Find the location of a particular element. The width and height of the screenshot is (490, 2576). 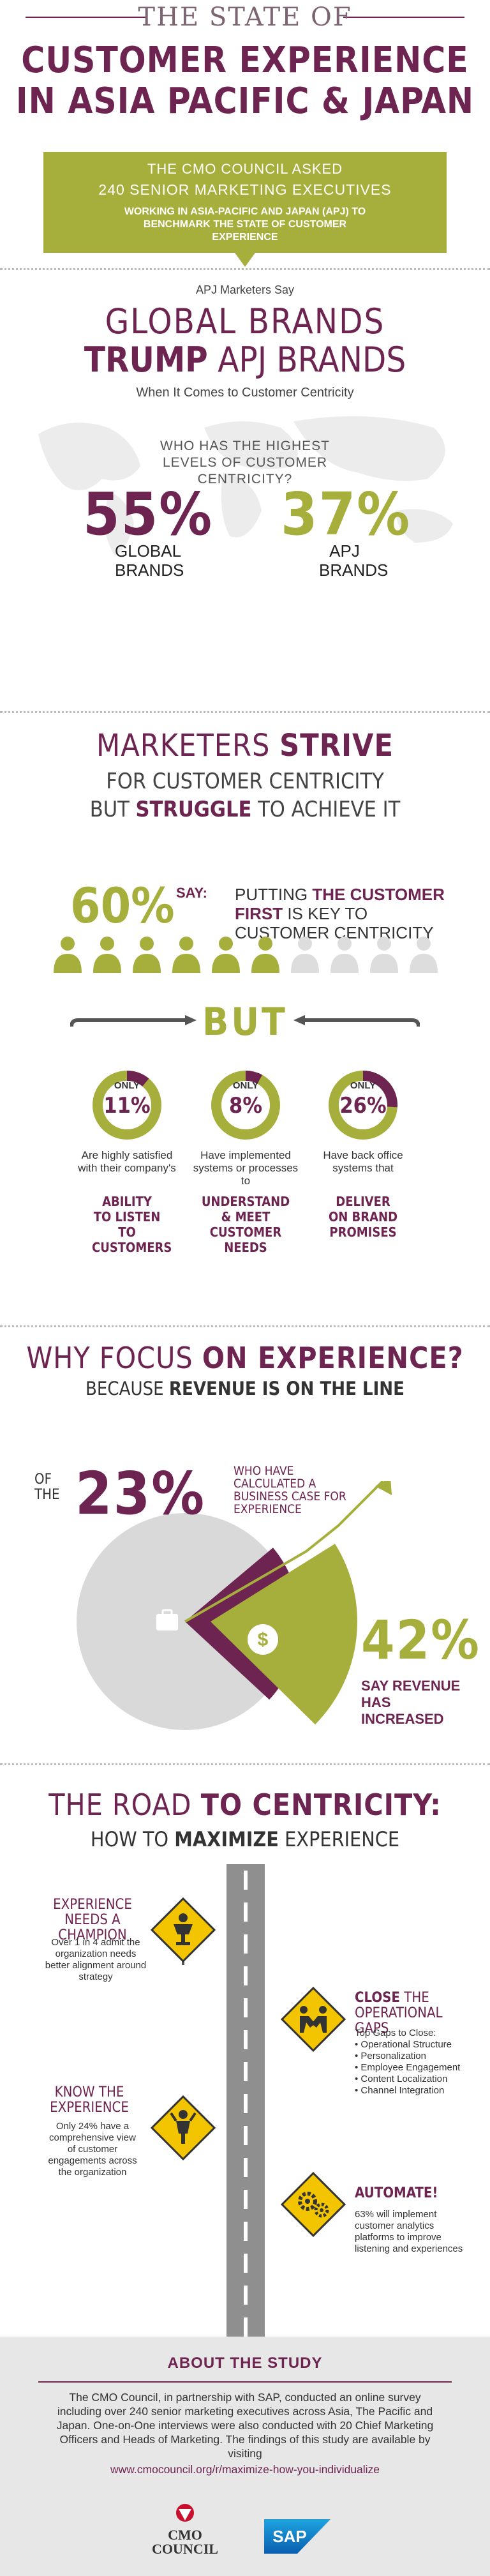

strive-subhead1: FOR CUSTOMER CENTRICITY is located at coordinates (245, 781).